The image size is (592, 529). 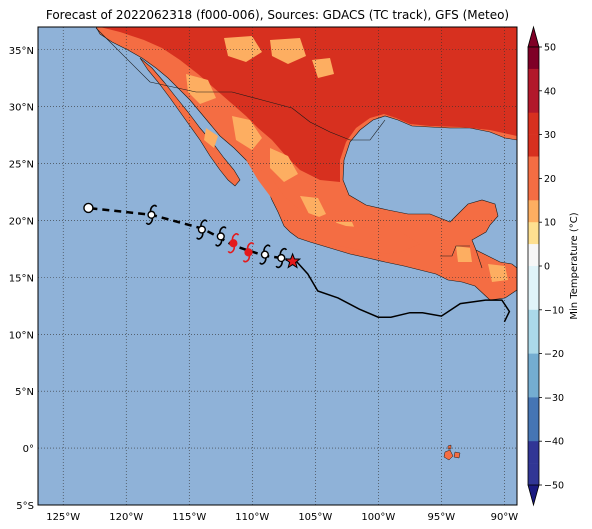 I want to click on track-start-marker, so click(x=88, y=208).